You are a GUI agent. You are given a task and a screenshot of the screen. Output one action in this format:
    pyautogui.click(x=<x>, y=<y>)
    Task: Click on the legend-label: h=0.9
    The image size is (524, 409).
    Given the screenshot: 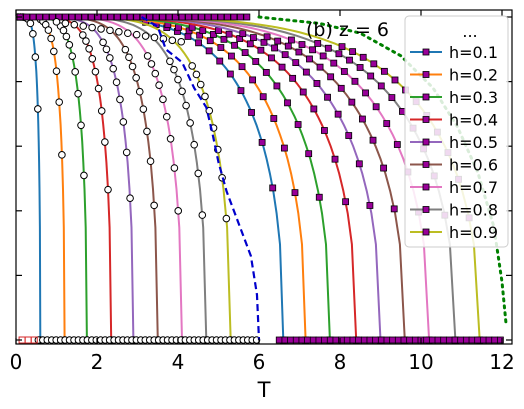 What is the action you would take?
    pyautogui.click(x=473, y=232)
    